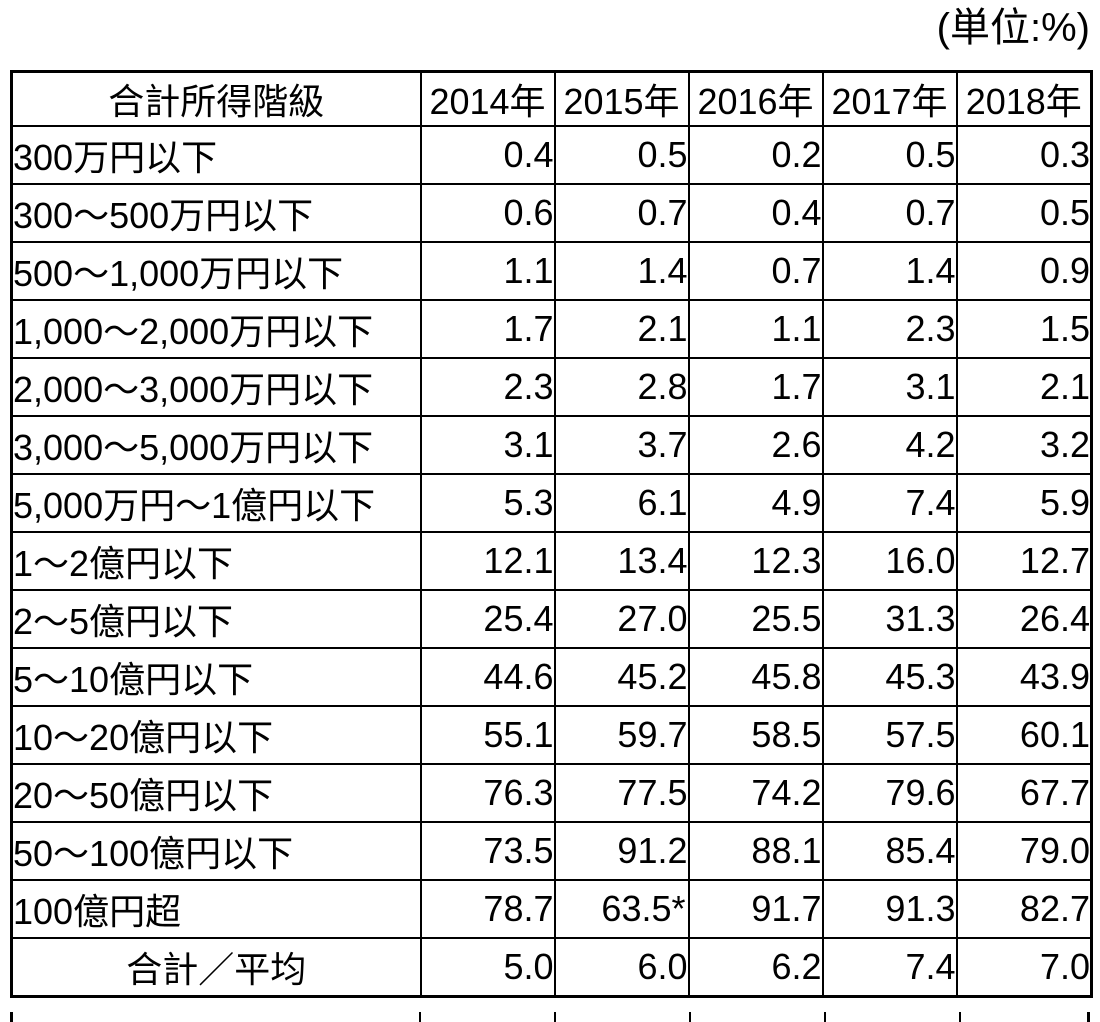 The height and width of the screenshot is (1022, 1100). Describe the element at coordinates (487, 735) in the screenshot. I see `value-cell: 55.1` at that location.